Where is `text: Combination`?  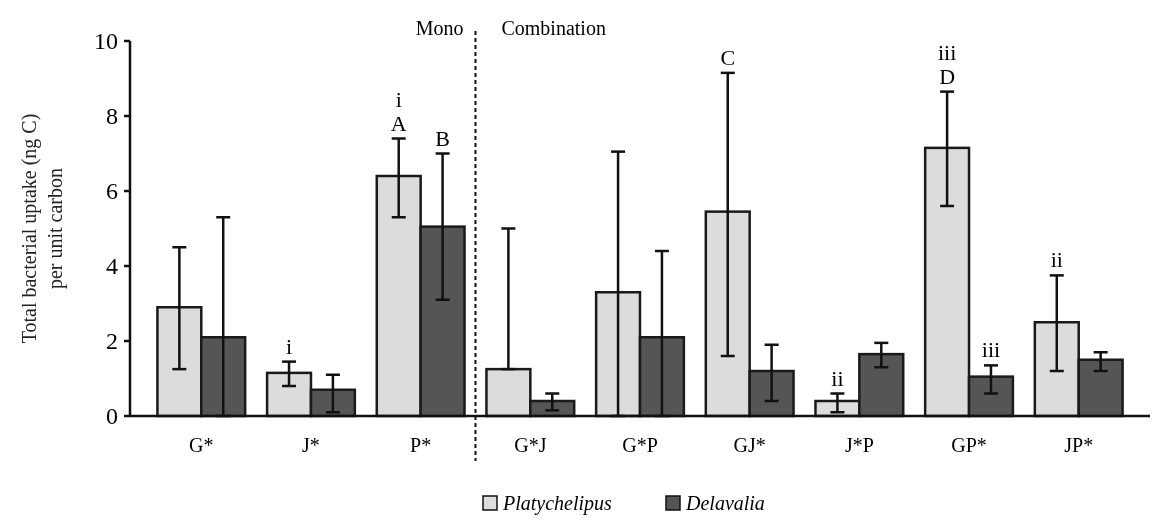 text: Combination is located at coordinates (553, 28).